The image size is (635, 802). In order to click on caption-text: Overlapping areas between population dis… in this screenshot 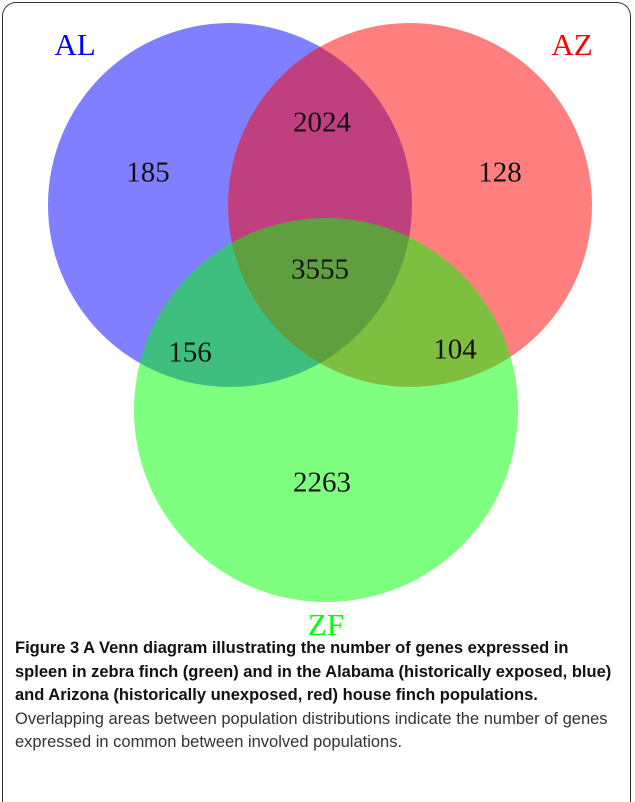, I will do `click(311, 730)`.